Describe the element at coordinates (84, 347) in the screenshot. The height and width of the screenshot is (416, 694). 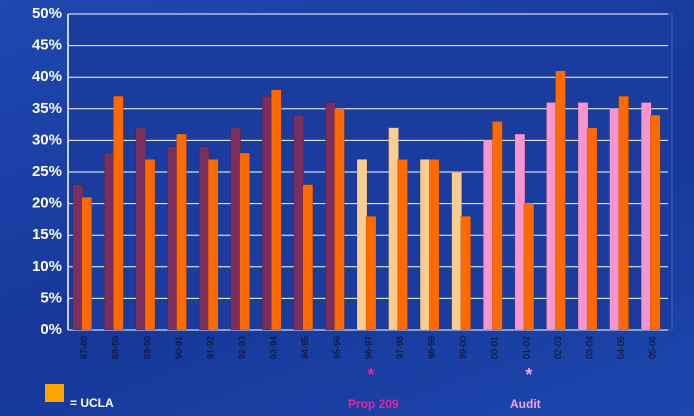
I see `x-tick-label: 87-88` at that location.